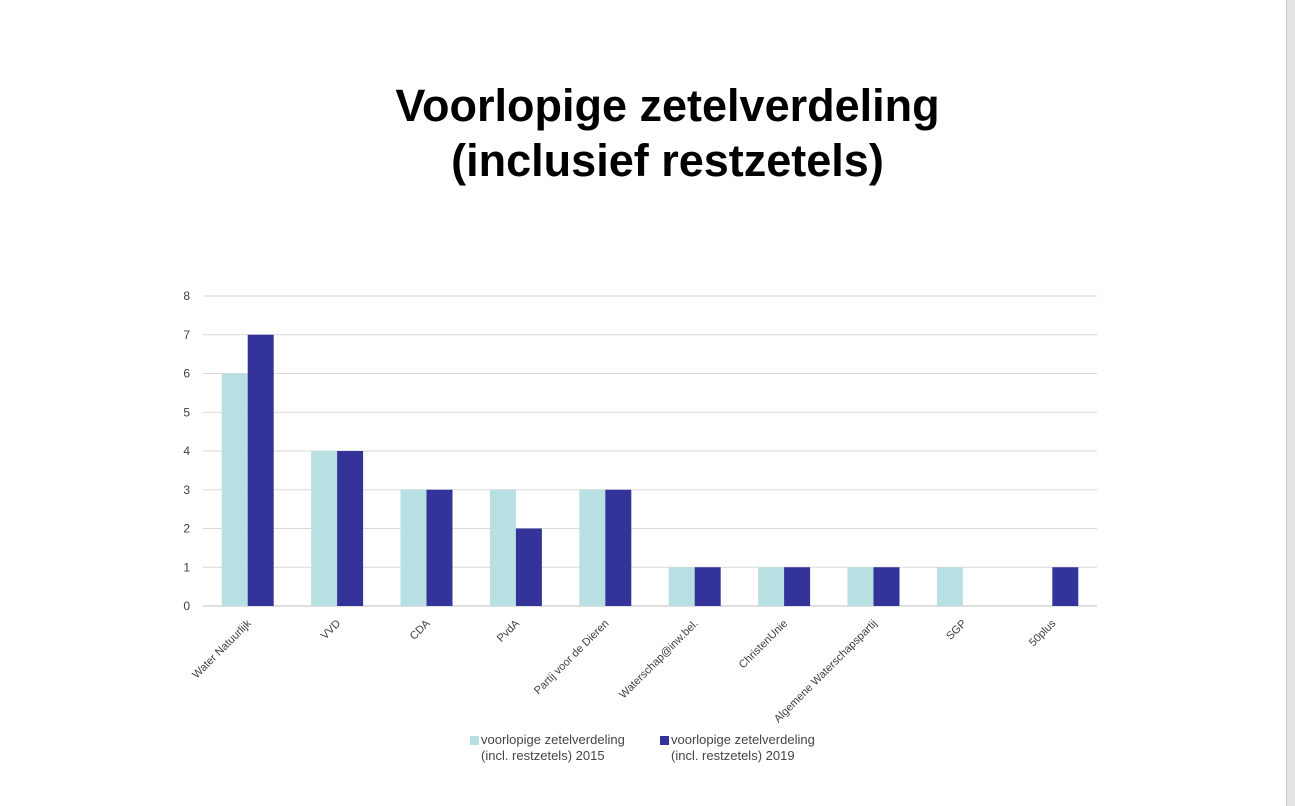 Image resolution: width=1295 pixels, height=806 pixels. What do you see at coordinates (331, 630) in the screenshot?
I see `x-tick-label-1: VVD` at bounding box center [331, 630].